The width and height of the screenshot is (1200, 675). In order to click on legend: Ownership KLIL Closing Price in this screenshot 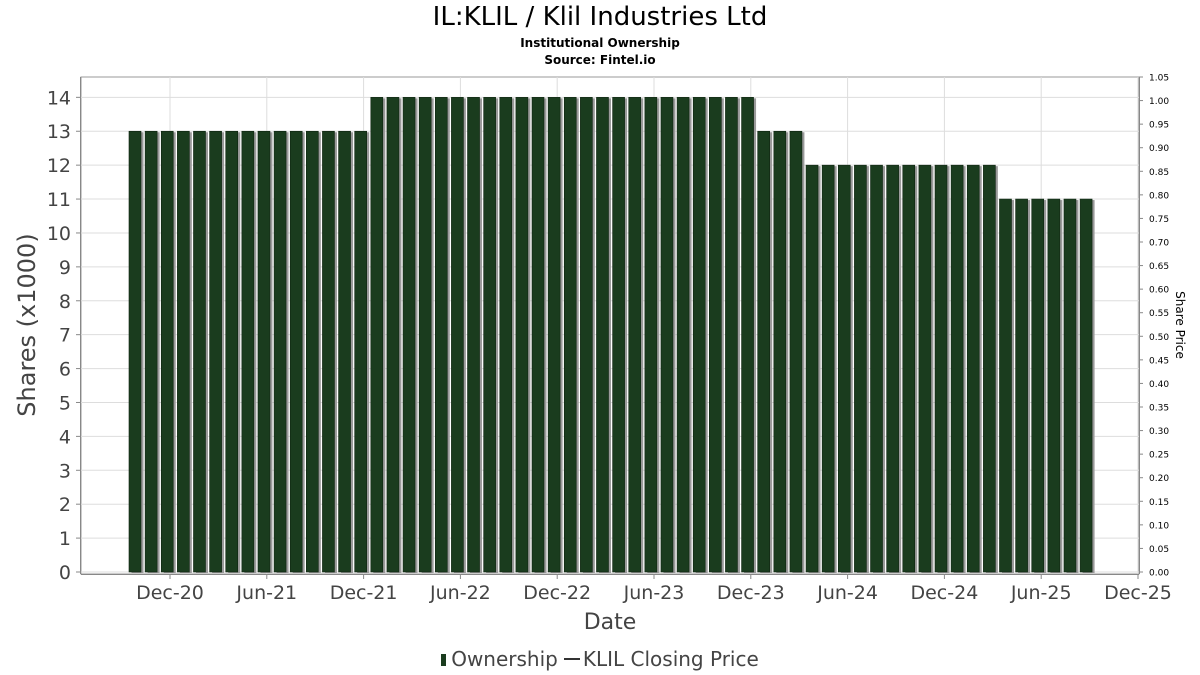, I will do `click(600, 659)`.